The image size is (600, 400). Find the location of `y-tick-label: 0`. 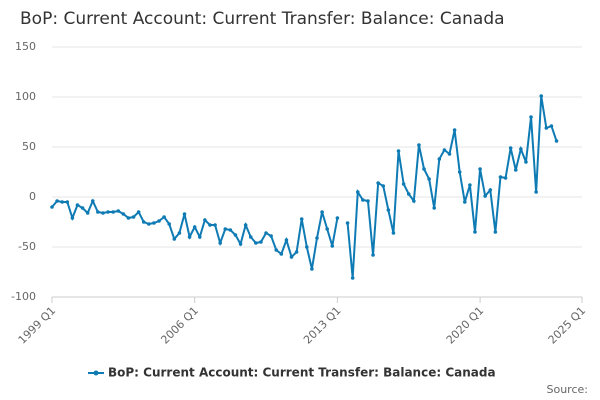

y-tick-label: 0 is located at coordinates (32, 196).